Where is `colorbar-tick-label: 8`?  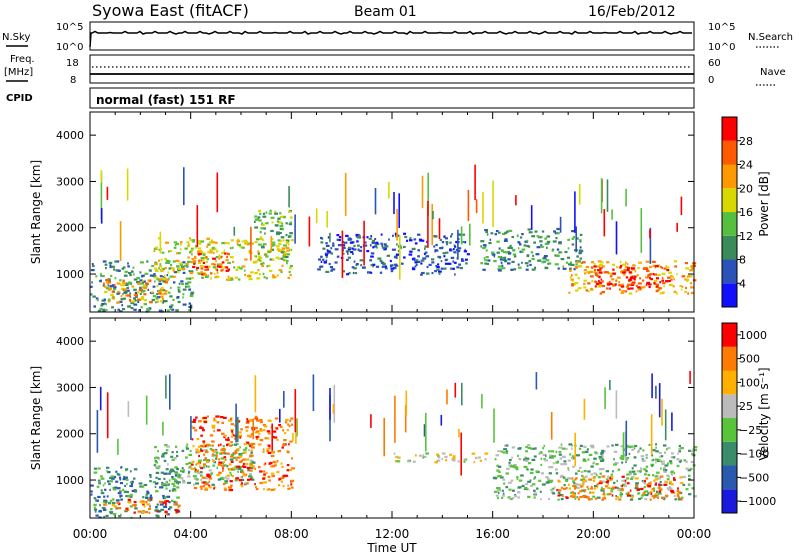 colorbar-tick-label: 8 is located at coordinates (742, 260).